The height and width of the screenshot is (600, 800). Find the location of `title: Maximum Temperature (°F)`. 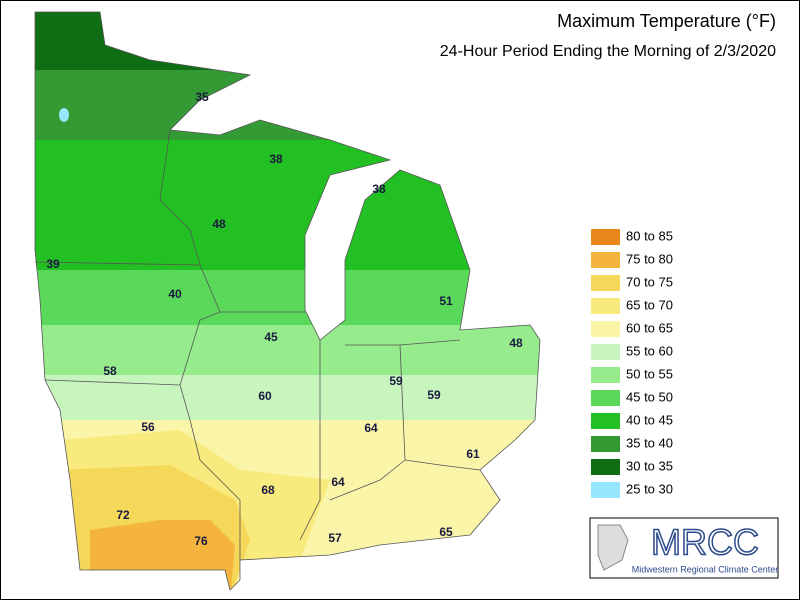

title: Maximum Temperature (°F) is located at coordinates (666, 21).